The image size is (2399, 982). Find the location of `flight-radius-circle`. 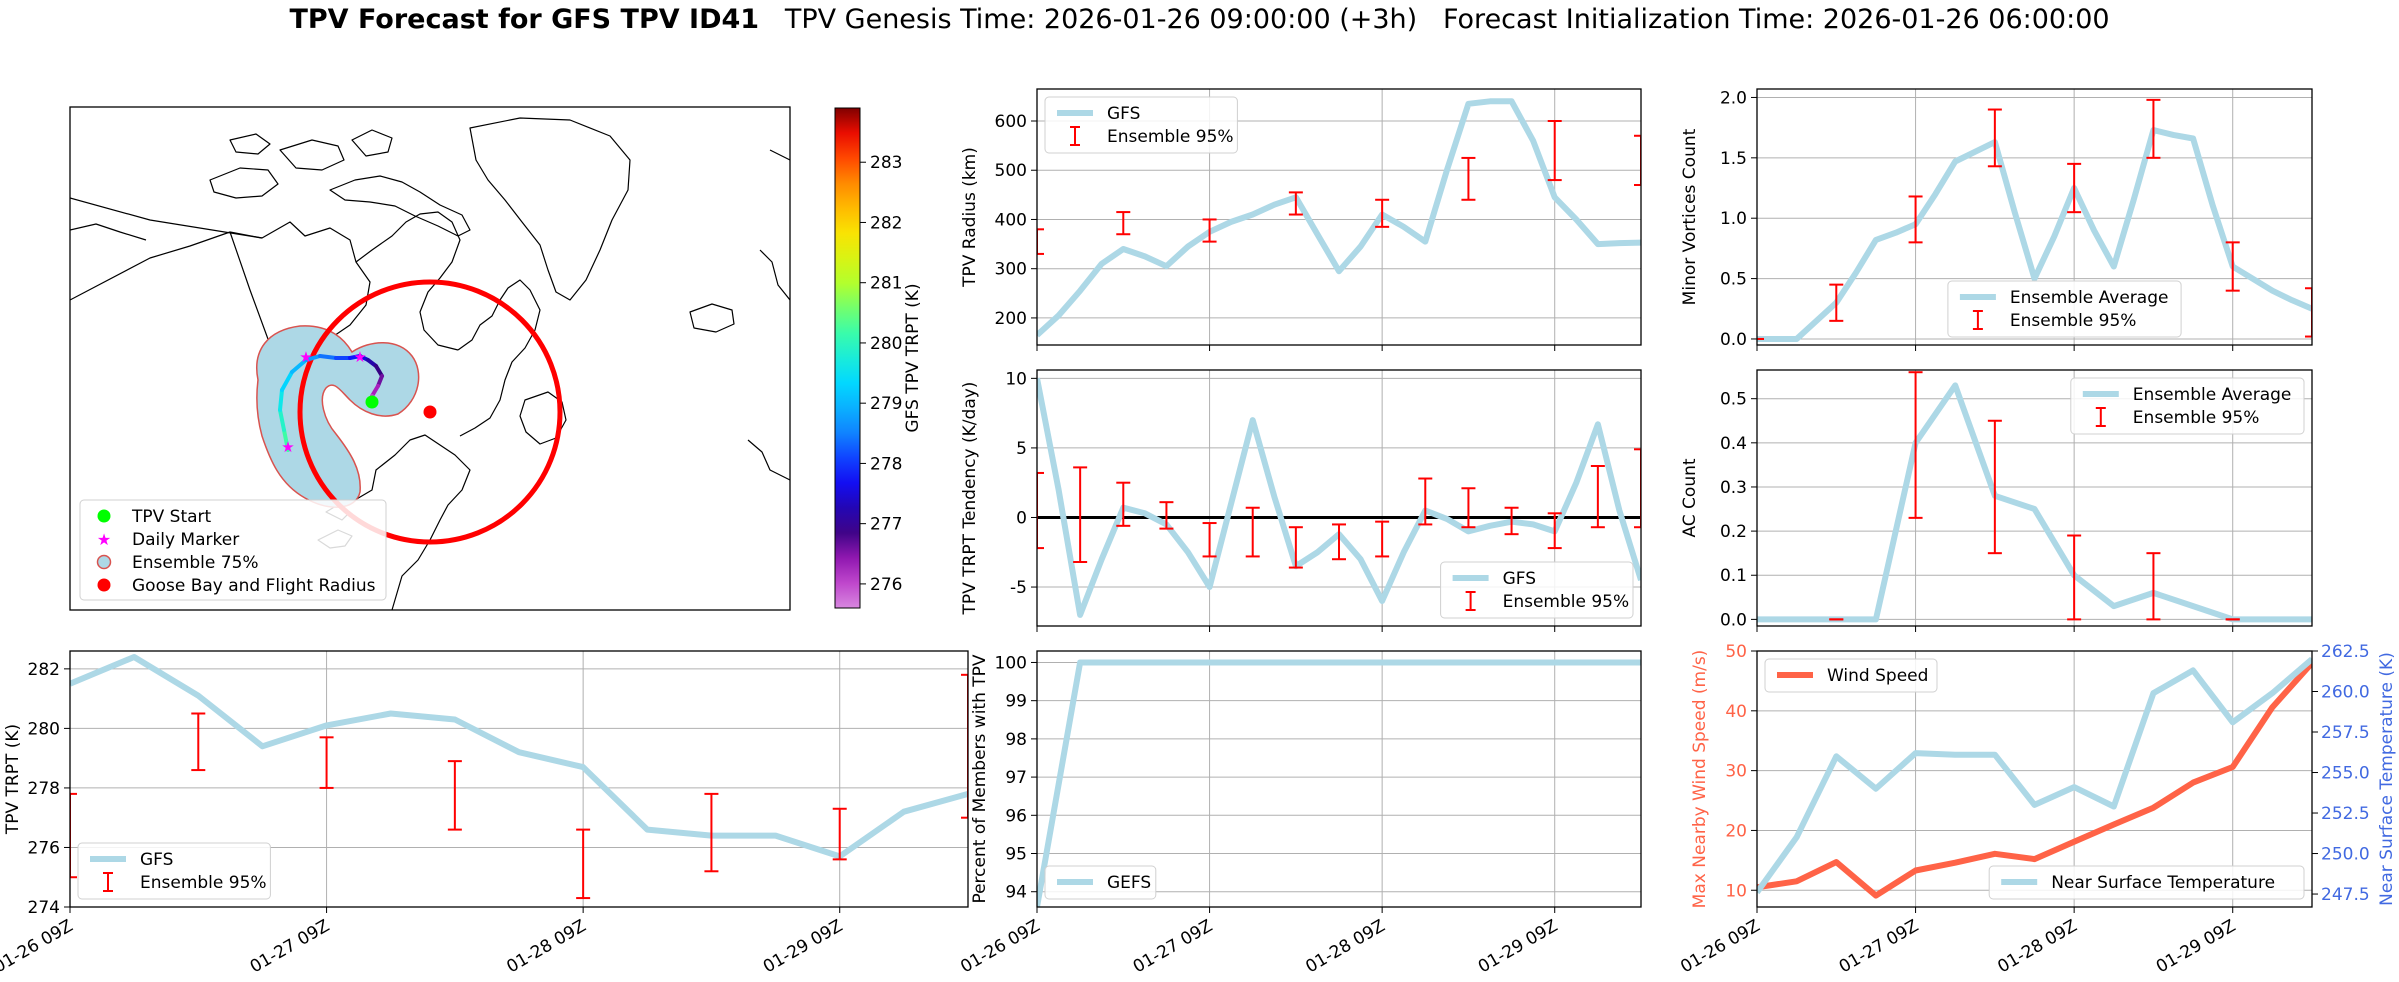

flight-radius-circle is located at coordinates (430, 412).